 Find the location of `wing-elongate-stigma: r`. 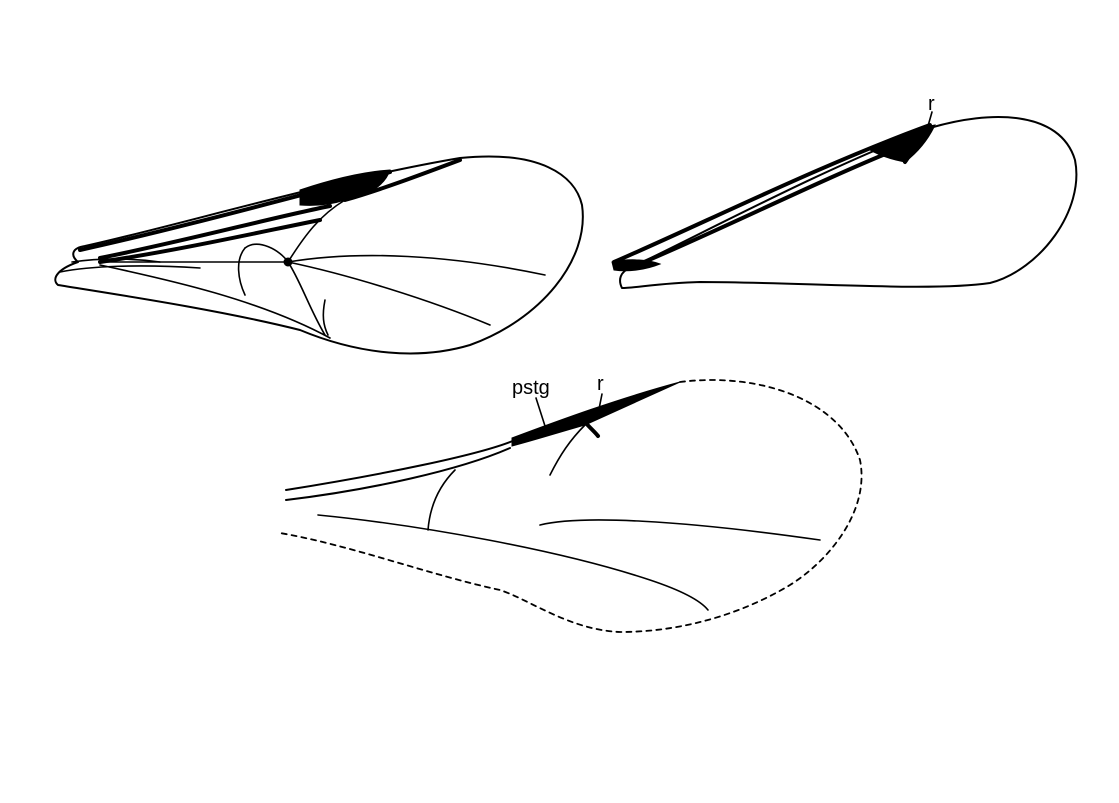

wing-elongate-stigma: r is located at coordinates (844, 191).